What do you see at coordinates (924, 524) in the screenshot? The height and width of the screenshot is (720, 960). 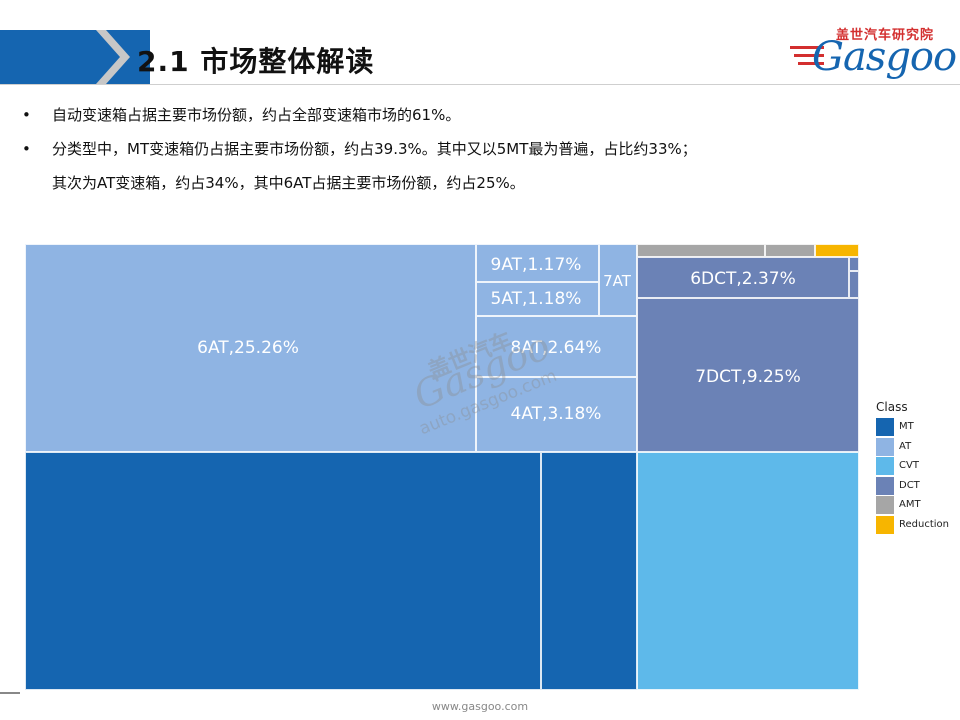 I see `legend-label: Reduction` at bounding box center [924, 524].